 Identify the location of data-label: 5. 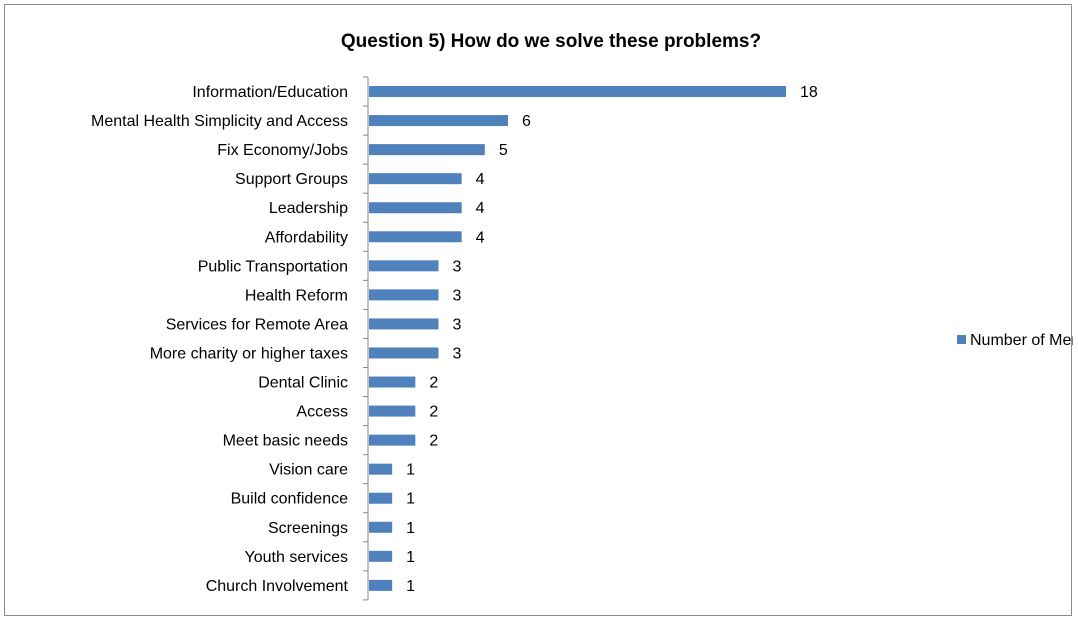
(503, 150).